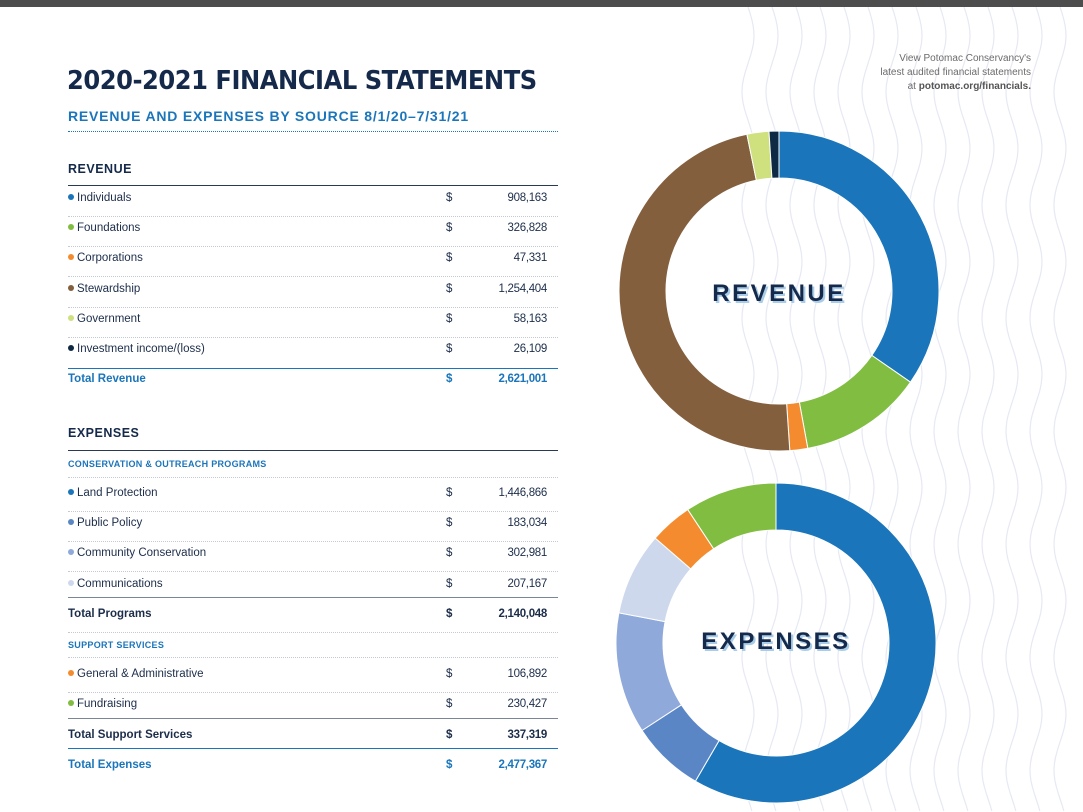  Describe the element at coordinates (116, 645) in the screenshot. I see `support-subheading: SUPPORT SERVICES` at that location.